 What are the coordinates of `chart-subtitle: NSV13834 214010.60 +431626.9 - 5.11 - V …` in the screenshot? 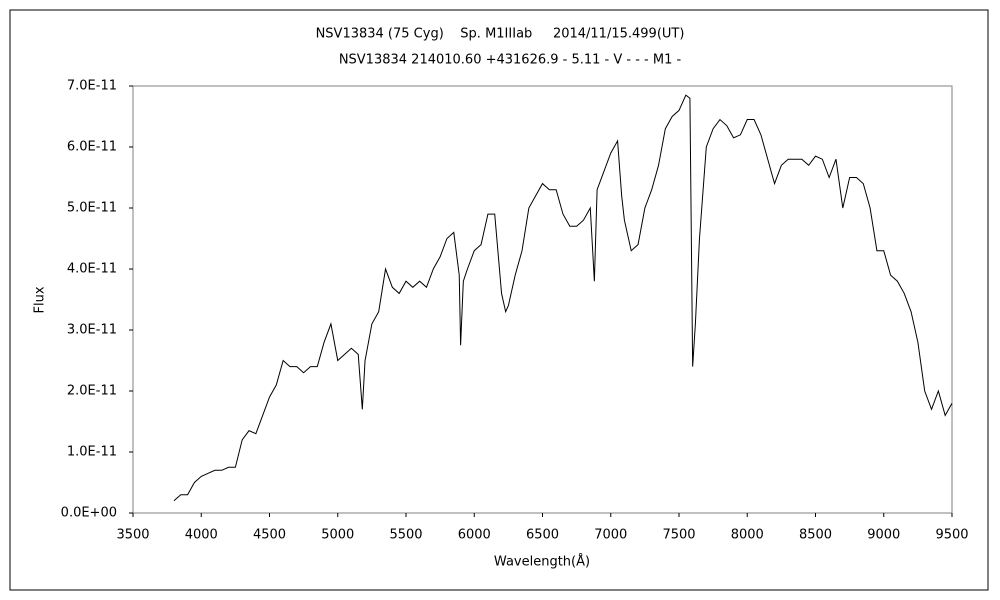 It's located at (510, 60).